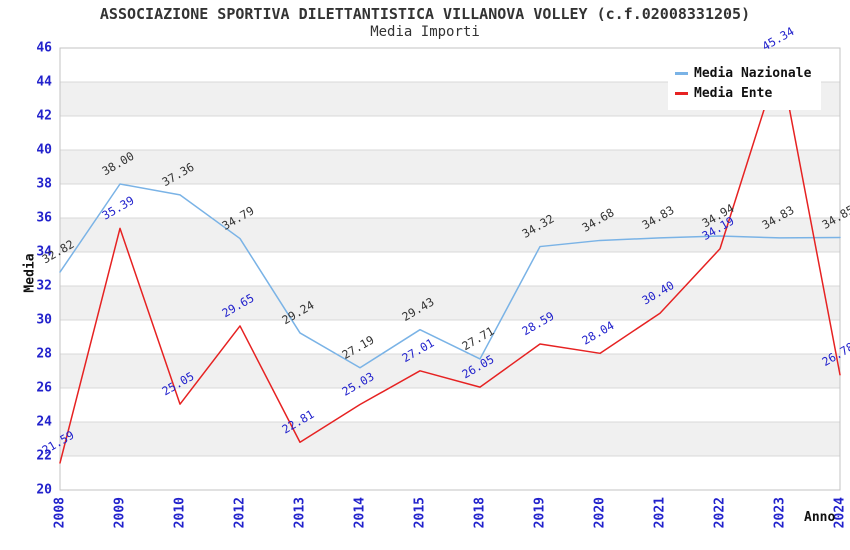  Describe the element at coordinates (44, 286) in the screenshot. I see `y-tick-label: 32` at that location.